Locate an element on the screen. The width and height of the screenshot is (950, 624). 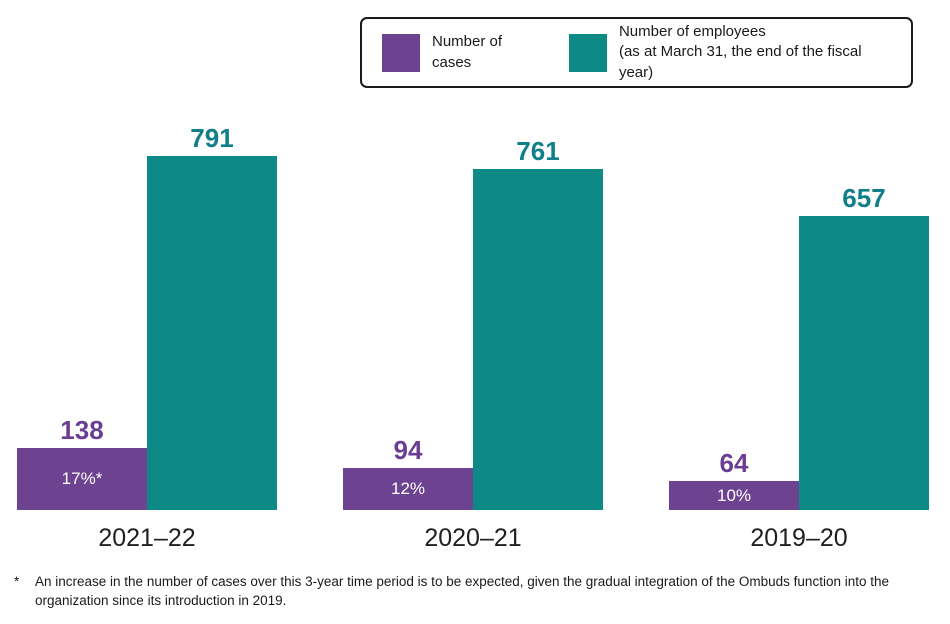
category-label: 2021–22 is located at coordinates (147, 538).